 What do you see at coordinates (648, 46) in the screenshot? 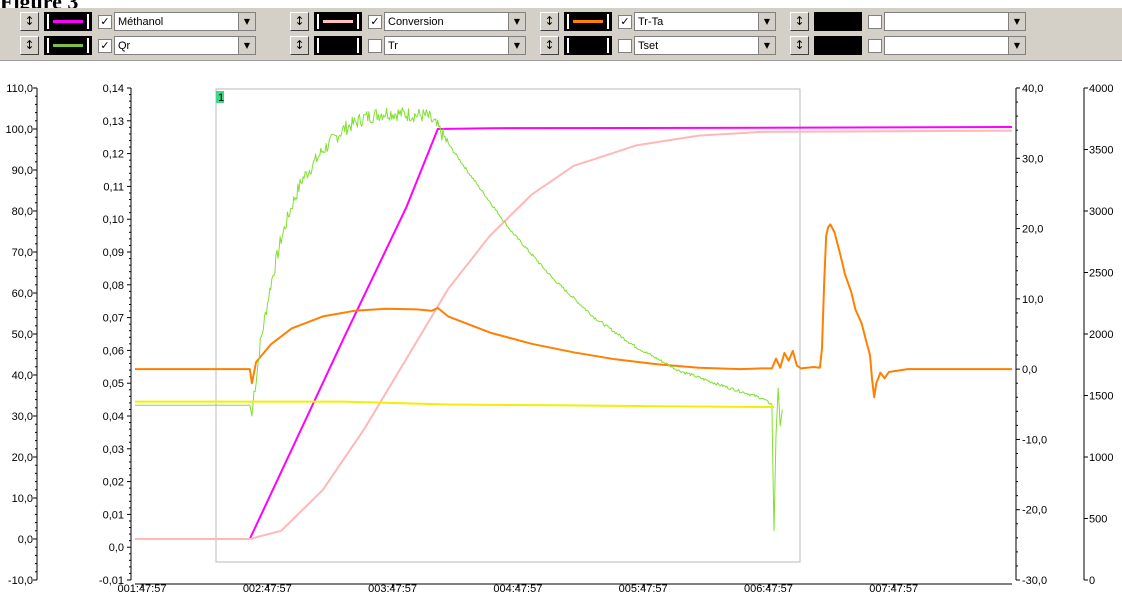
I see `series-select-value: Tset` at bounding box center [648, 46].